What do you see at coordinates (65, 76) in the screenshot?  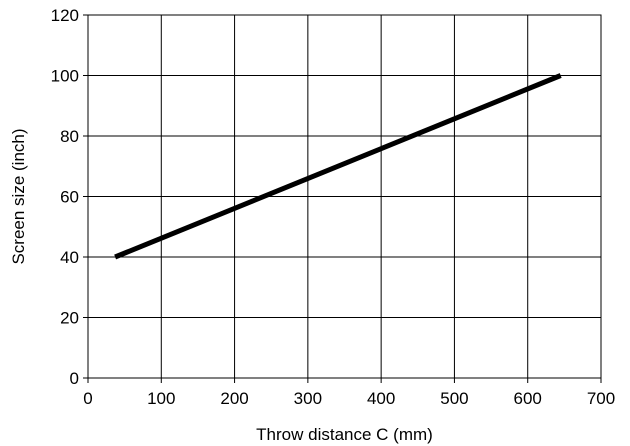 I see `y-tick-label: 100` at bounding box center [65, 76].